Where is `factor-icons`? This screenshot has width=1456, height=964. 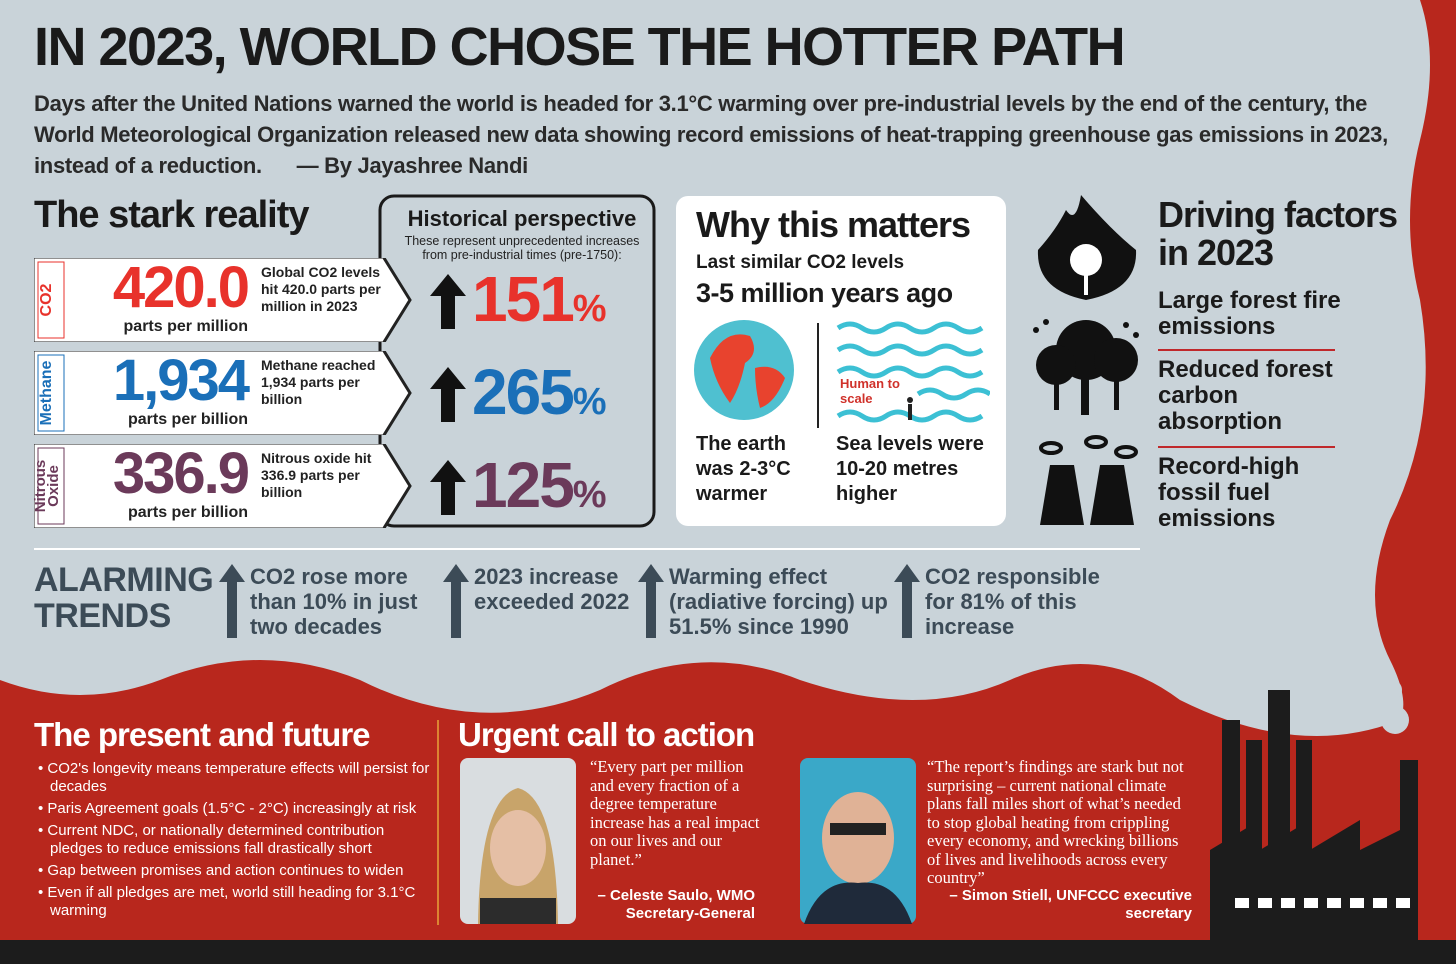
factor-icons is located at coordinates (1086, 360).